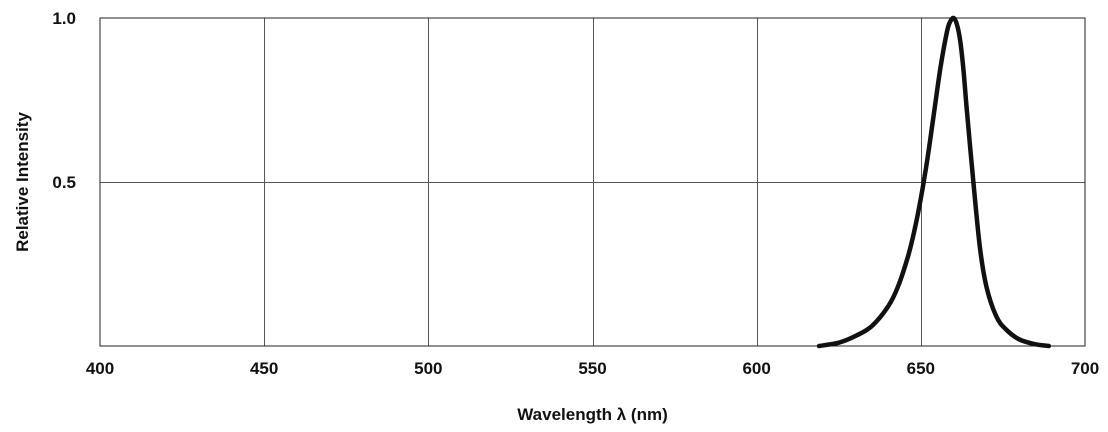 The width and height of the screenshot is (1108, 432). Describe the element at coordinates (64, 100) in the screenshot. I see `y-axis-ticks: 0.5 1.0` at that location.